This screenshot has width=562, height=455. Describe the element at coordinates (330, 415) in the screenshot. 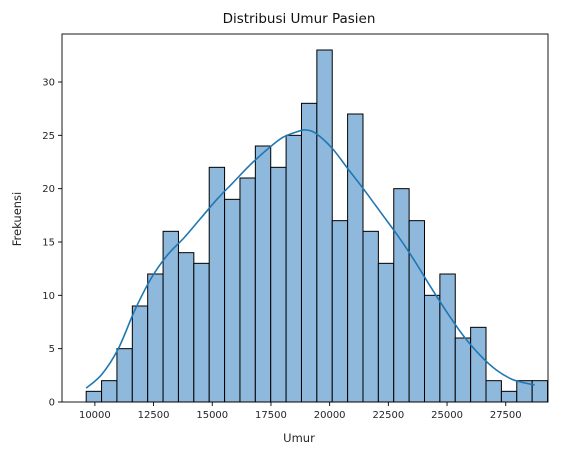

I see `x-tick-label: 20000` at that location.